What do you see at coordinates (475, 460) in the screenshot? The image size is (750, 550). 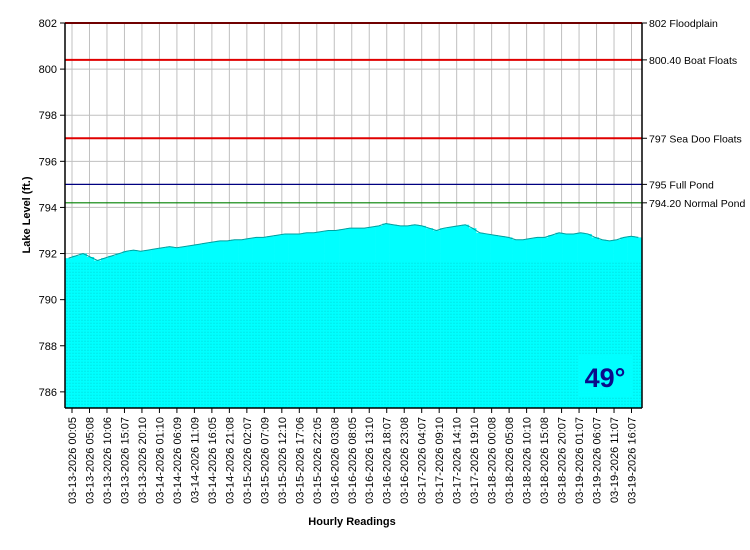 I see `x-tick-label: 03-17-2026 19:10` at bounding box center [475, 460].